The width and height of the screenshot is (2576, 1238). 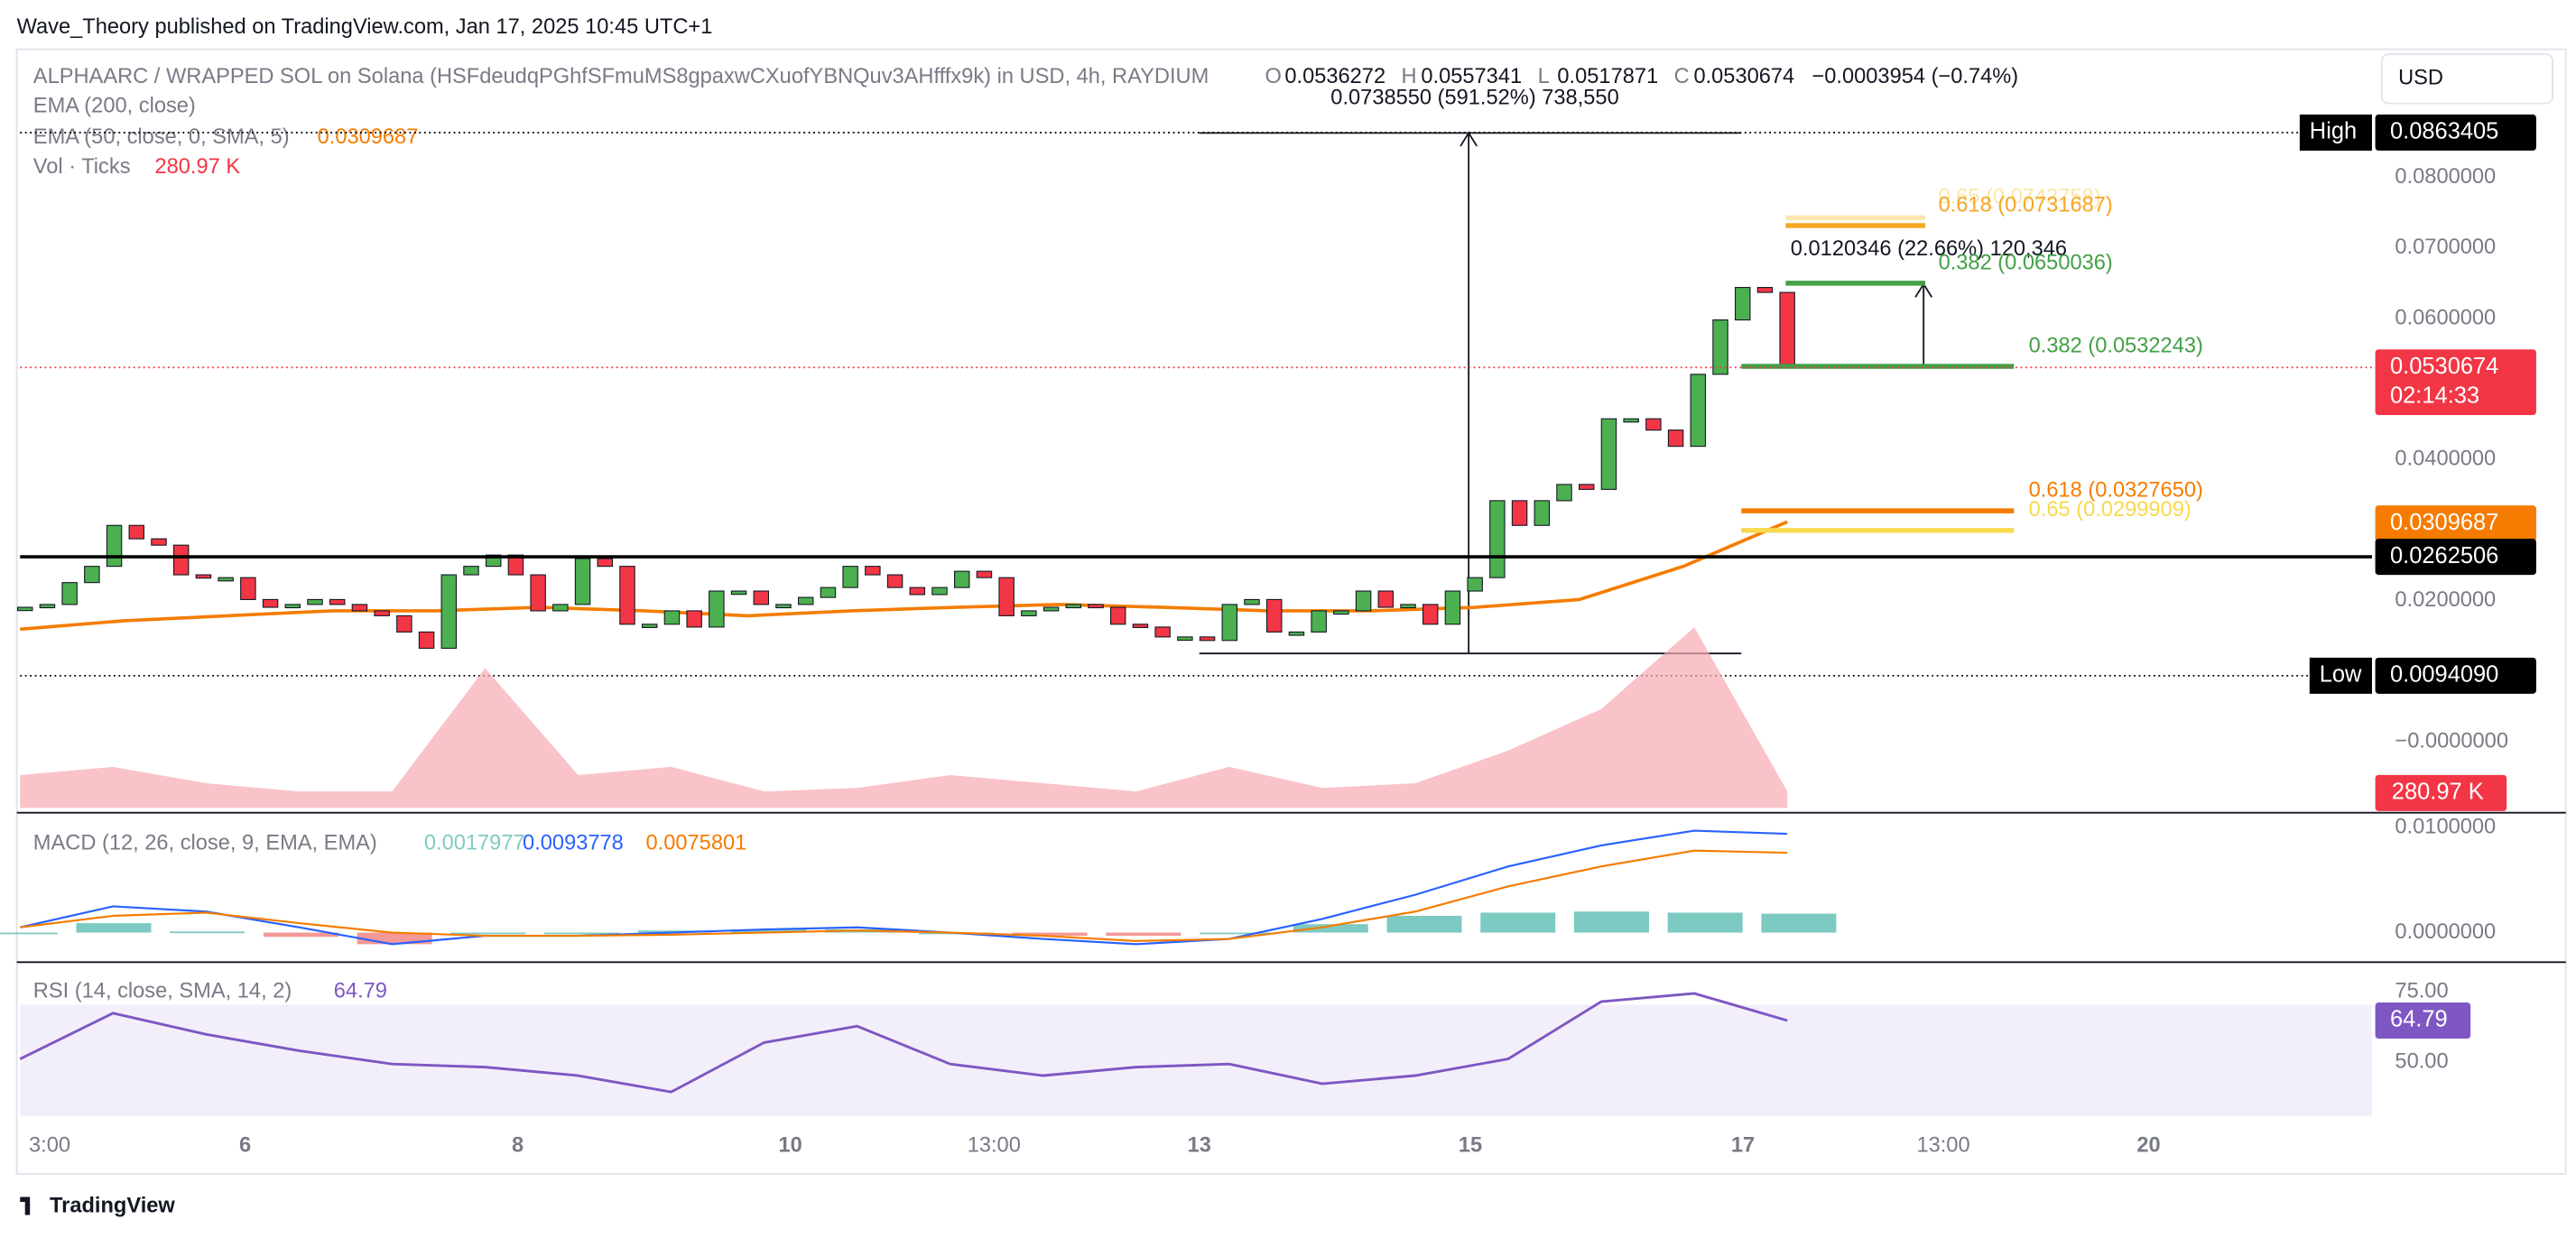 What do you see at coordinates (2444, 556) in the screenshot?
I see `price-box-label: 0.0262506` at bounding box center [2444, 556].